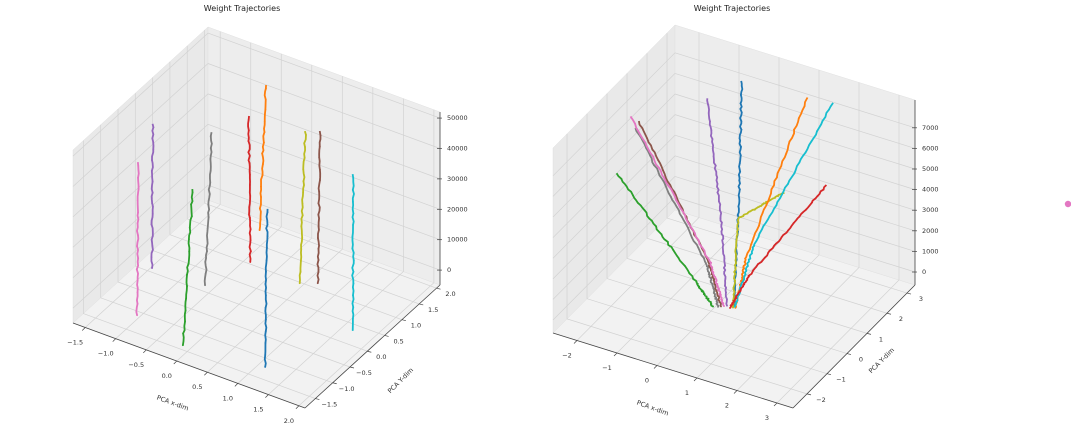 The height and width of the screenshot is (439, 1071). What do you see at coordinates (83, 329) in the screenshot?
I see `x-tick` at bounding box center [83, 329].